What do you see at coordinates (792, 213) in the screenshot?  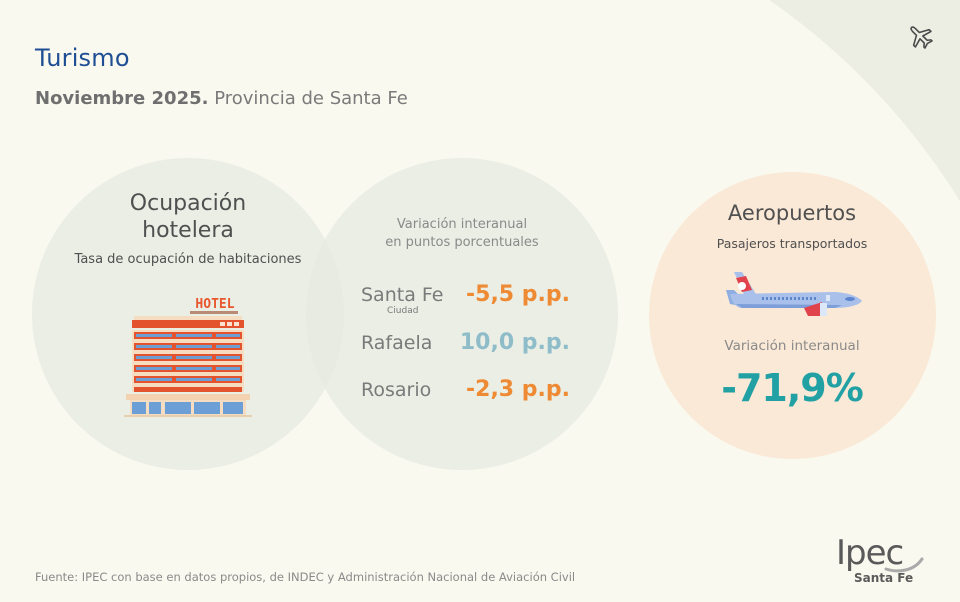 I see `airports-title: Aeropuertos` at bounding box center [792, 213].